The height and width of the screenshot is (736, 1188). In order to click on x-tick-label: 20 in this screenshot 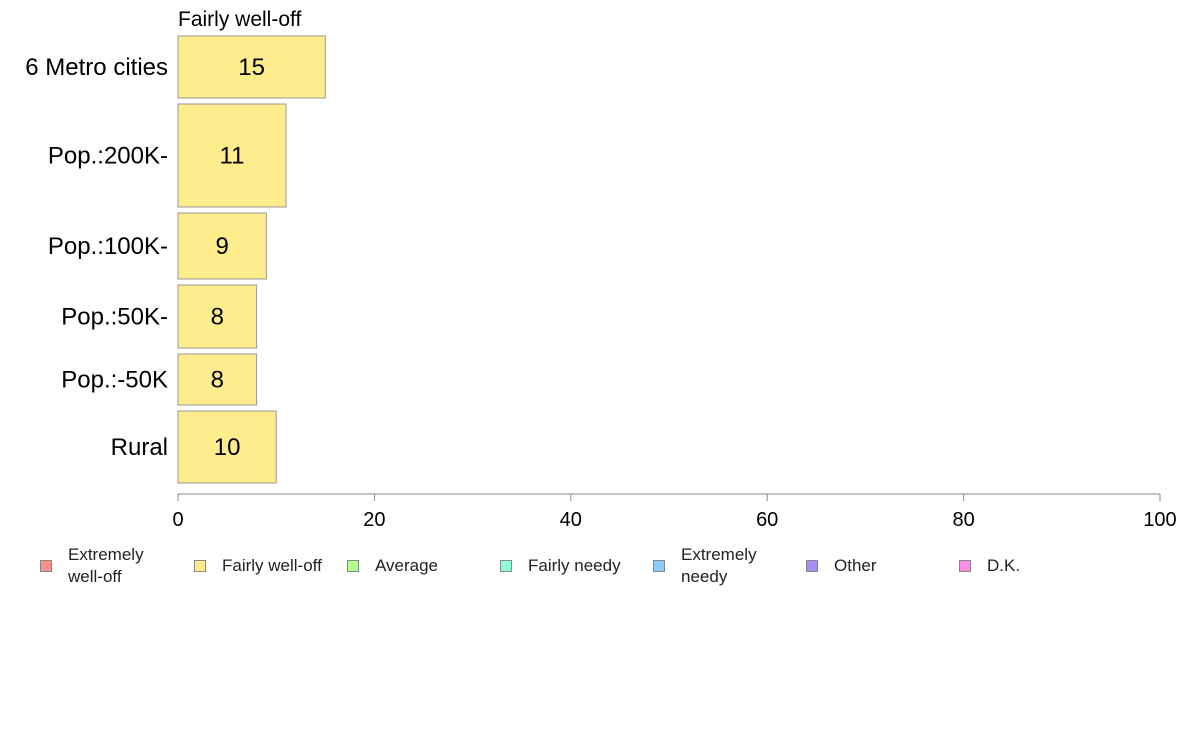, I will do `click(374, 520)`.